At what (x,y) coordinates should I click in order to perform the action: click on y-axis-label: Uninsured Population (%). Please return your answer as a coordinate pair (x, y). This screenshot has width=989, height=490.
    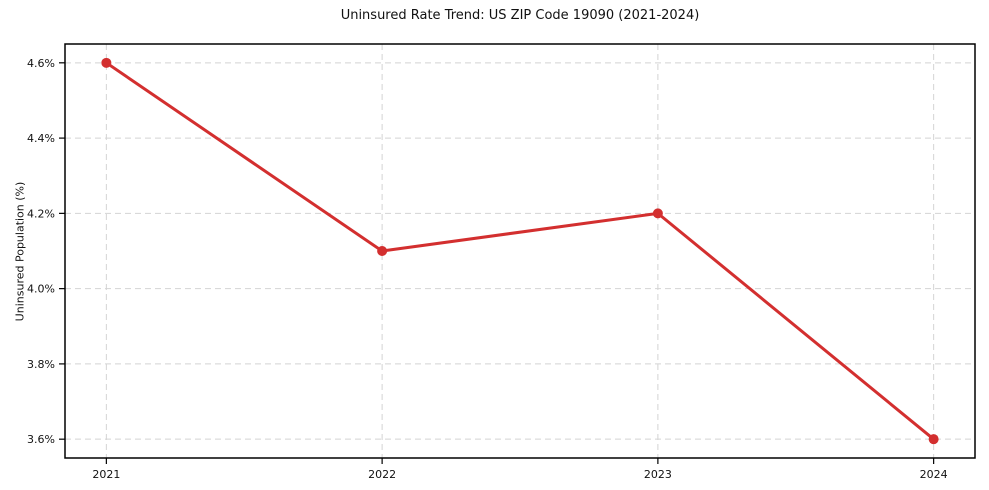
    Looking at the image, I should click on (20, 251).